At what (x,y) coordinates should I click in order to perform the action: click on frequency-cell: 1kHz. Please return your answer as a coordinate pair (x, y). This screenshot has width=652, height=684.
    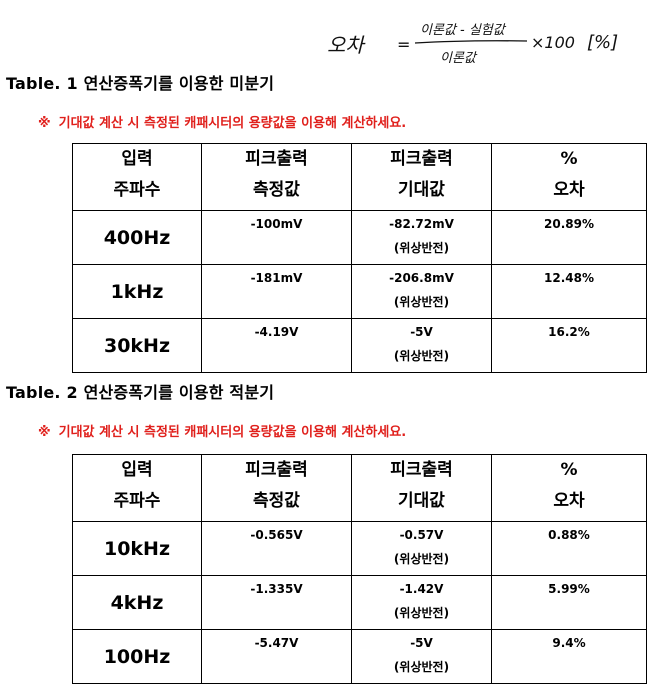
    Looking at the image, I should click on (137, 291).